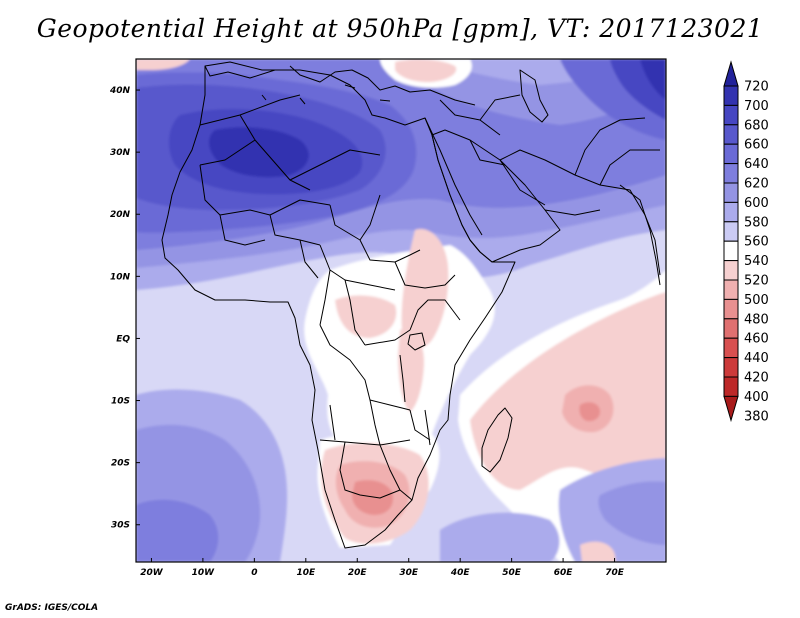 This screenshot has width=800, height=618. What do you see at coordinates (453, 176) in the screenshot?
I see `red-sea-coast` at bounding box center [453, 176].